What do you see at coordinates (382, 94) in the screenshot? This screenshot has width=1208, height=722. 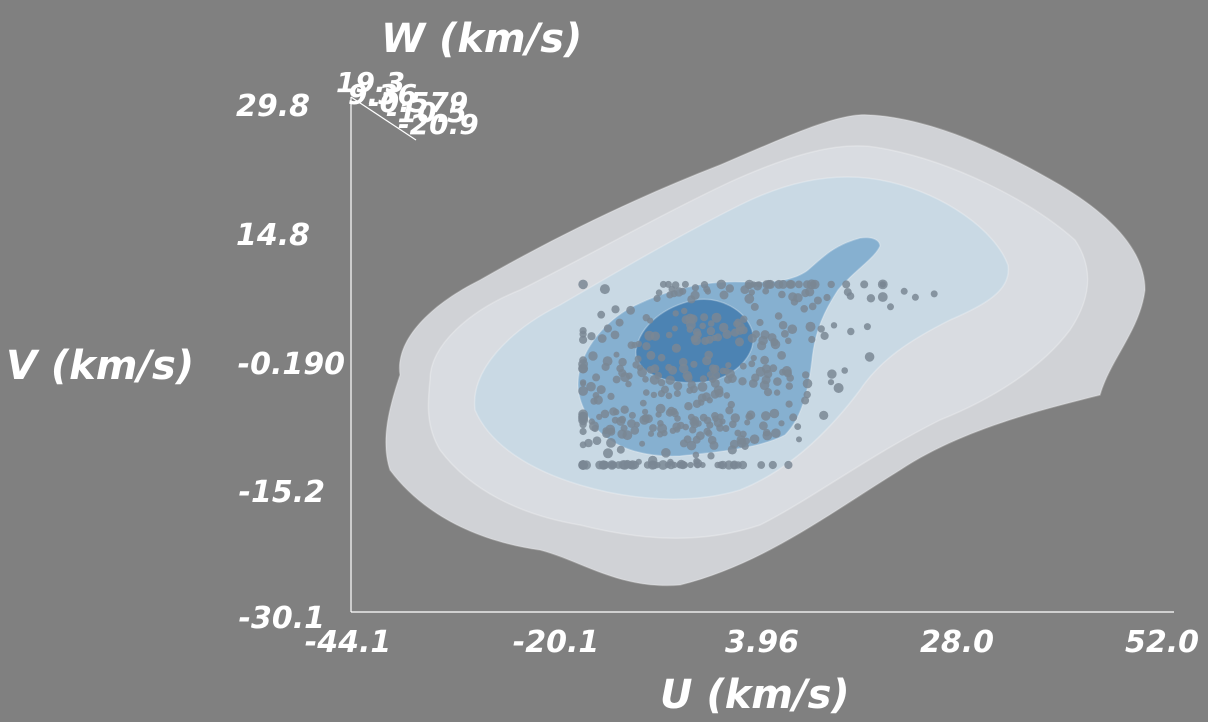 I see `z-tick-label: 9.36` at bounding box center [382, 94].